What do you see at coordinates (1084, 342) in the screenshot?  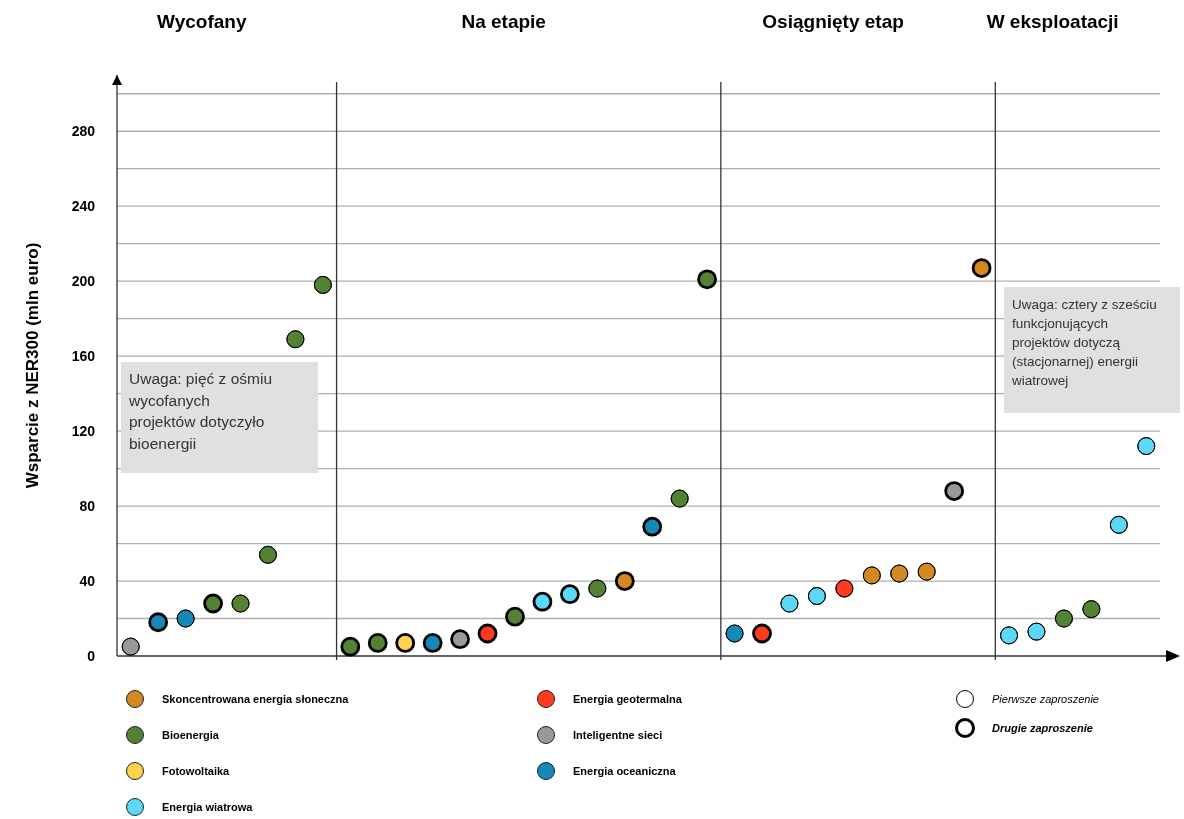 I see `annotation: Uwaga: cztery z sześciu funkcjonujących projektów dotyczą (stacjonarnej) energii wiatrowej` at bounding box center [1084, 342].